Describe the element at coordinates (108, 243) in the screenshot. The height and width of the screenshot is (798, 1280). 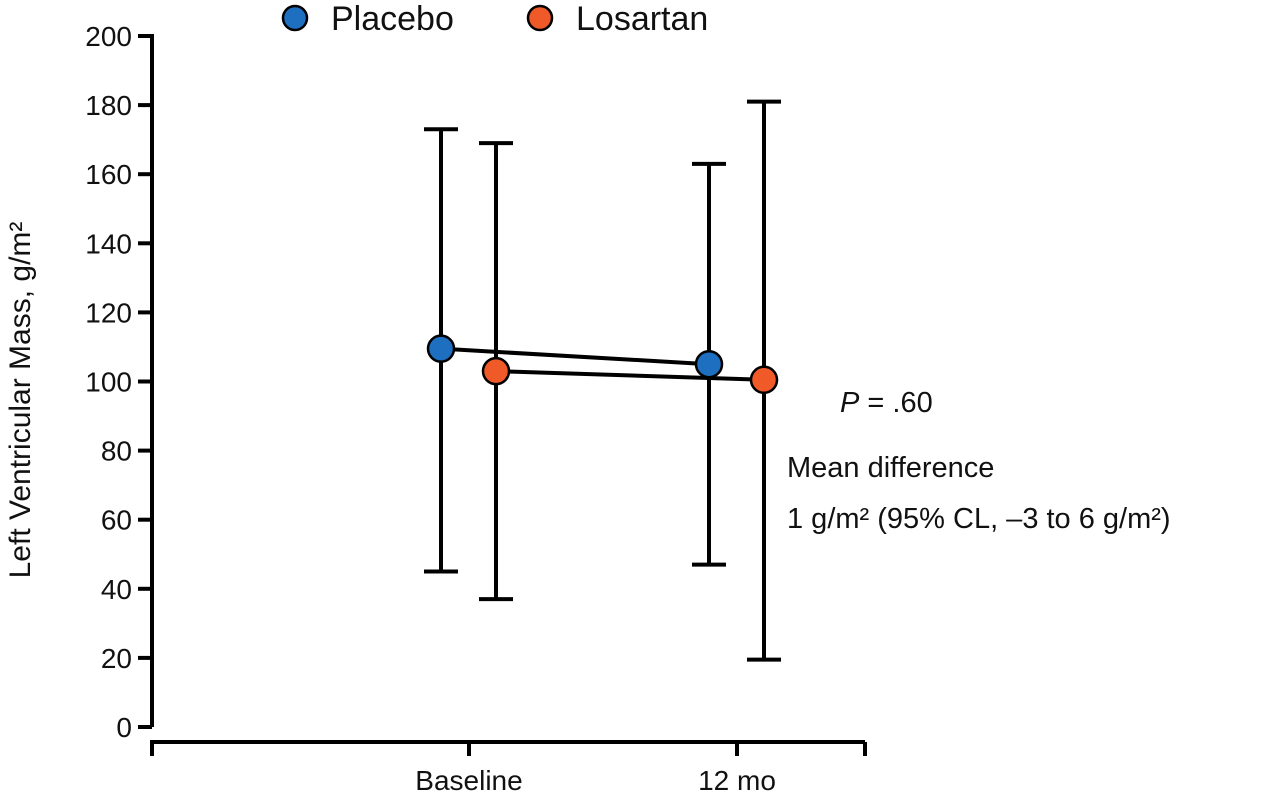
I see `y-tick-label: 140` at that location.